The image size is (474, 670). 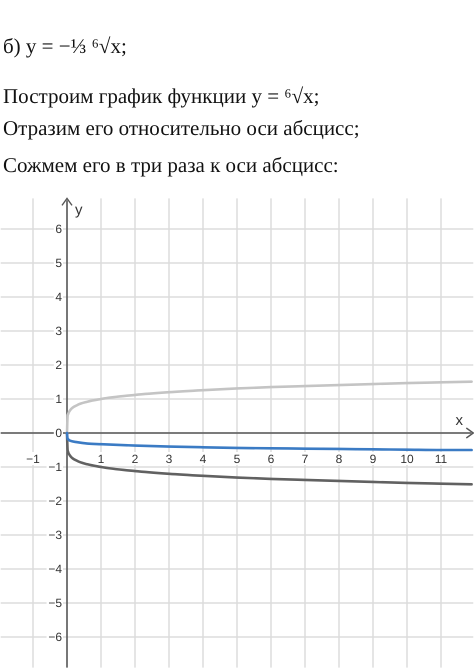 What do you see at coordinates (135, 459) in the screenshot?
I see `x-tick-label: 2` at bounding box center [135, 459].